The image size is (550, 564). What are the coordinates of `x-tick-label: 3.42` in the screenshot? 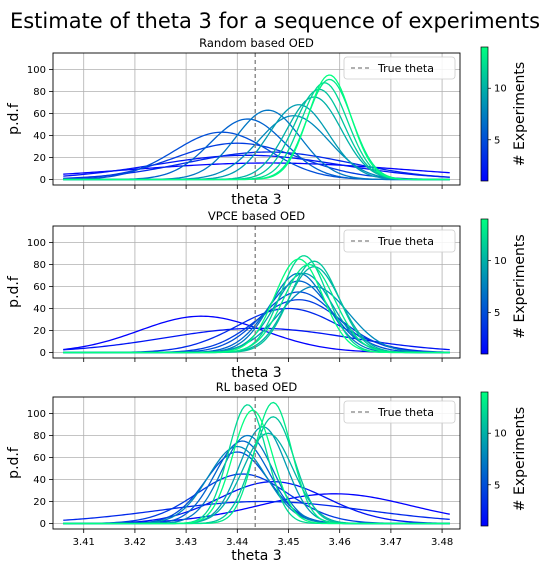 It's located at (135, 542).